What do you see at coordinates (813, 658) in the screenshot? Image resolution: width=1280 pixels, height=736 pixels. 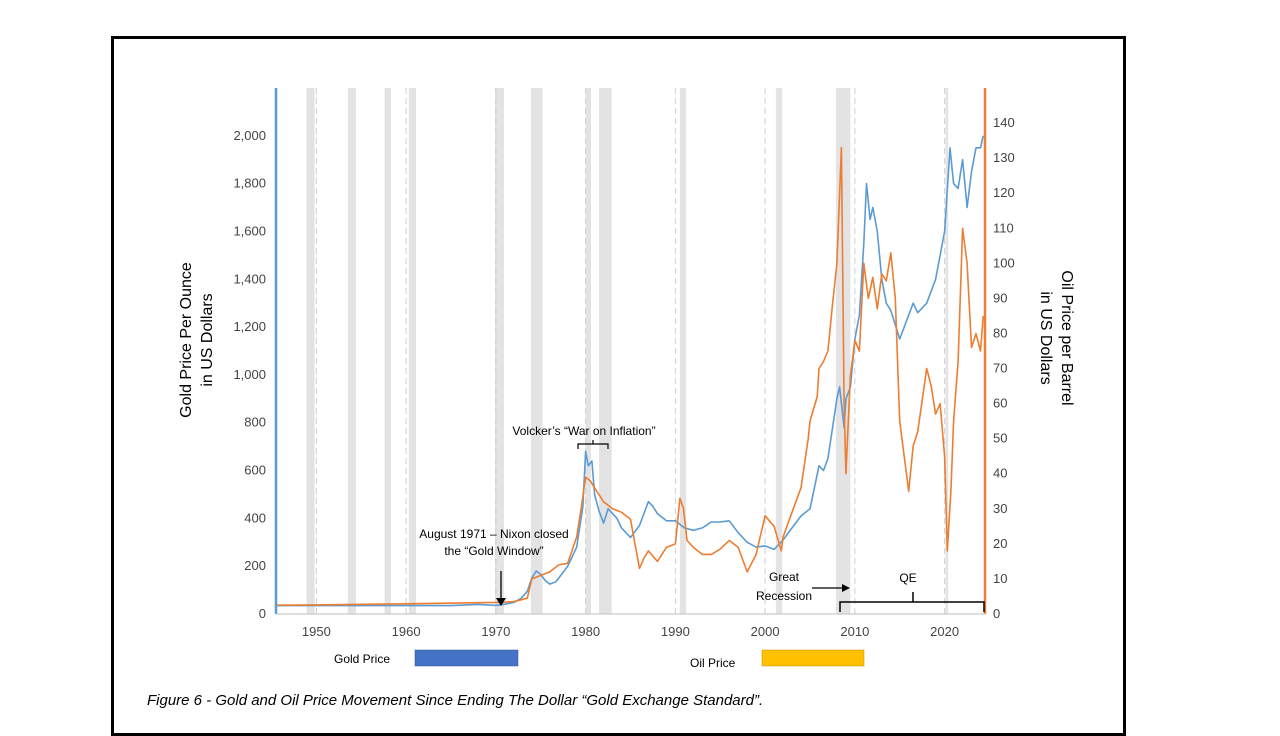 I see `legend-oil-swatch` at bounding box center [813, 658].